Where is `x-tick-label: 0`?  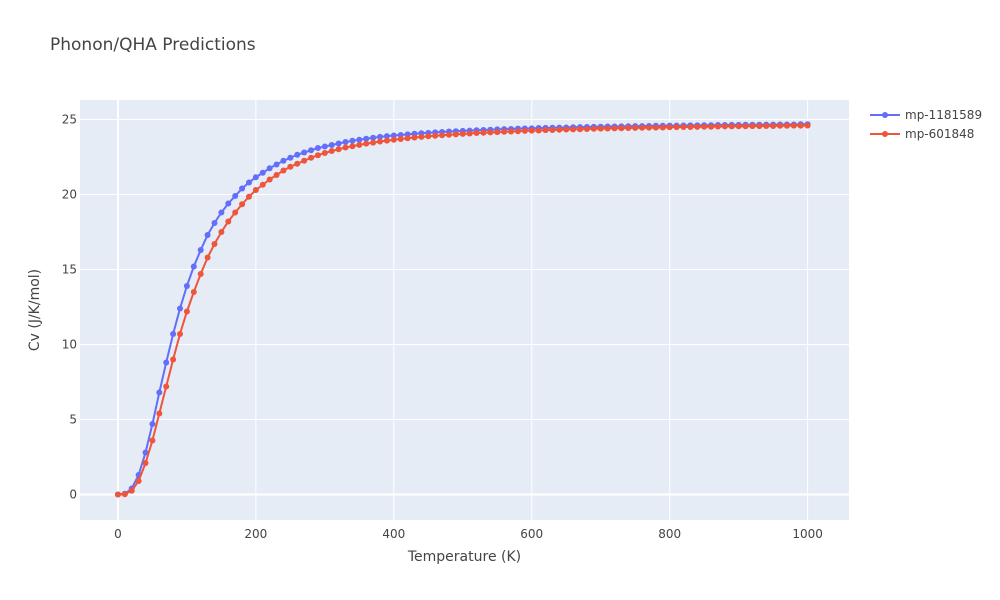
x-tick-label: 0 is located at coordinates (118, 534).